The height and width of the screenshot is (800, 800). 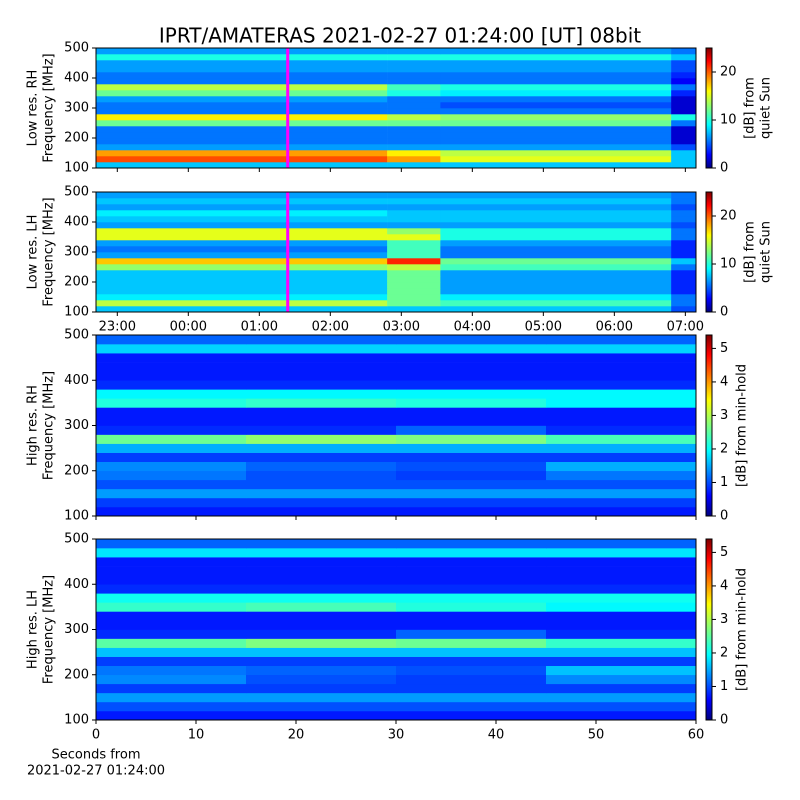 What do you see at coordinates (472, 327) in the screenshot?
I see `x-tick-label: 04:00` at bounding box center [472, 327].